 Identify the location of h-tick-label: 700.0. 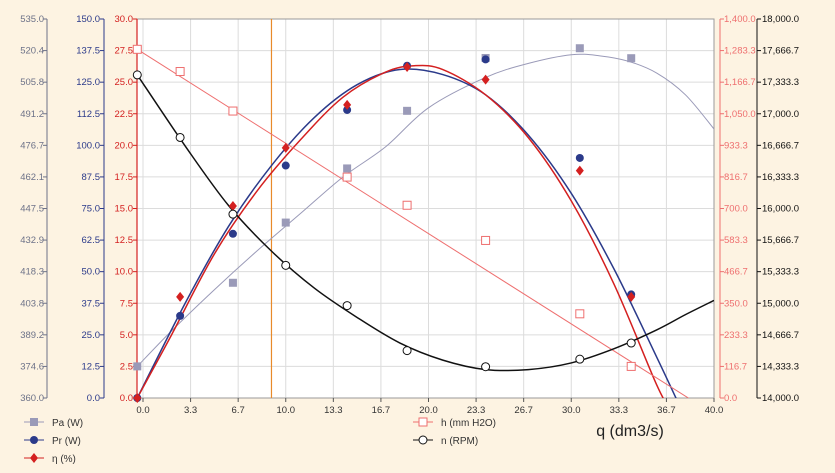
(736, 209).